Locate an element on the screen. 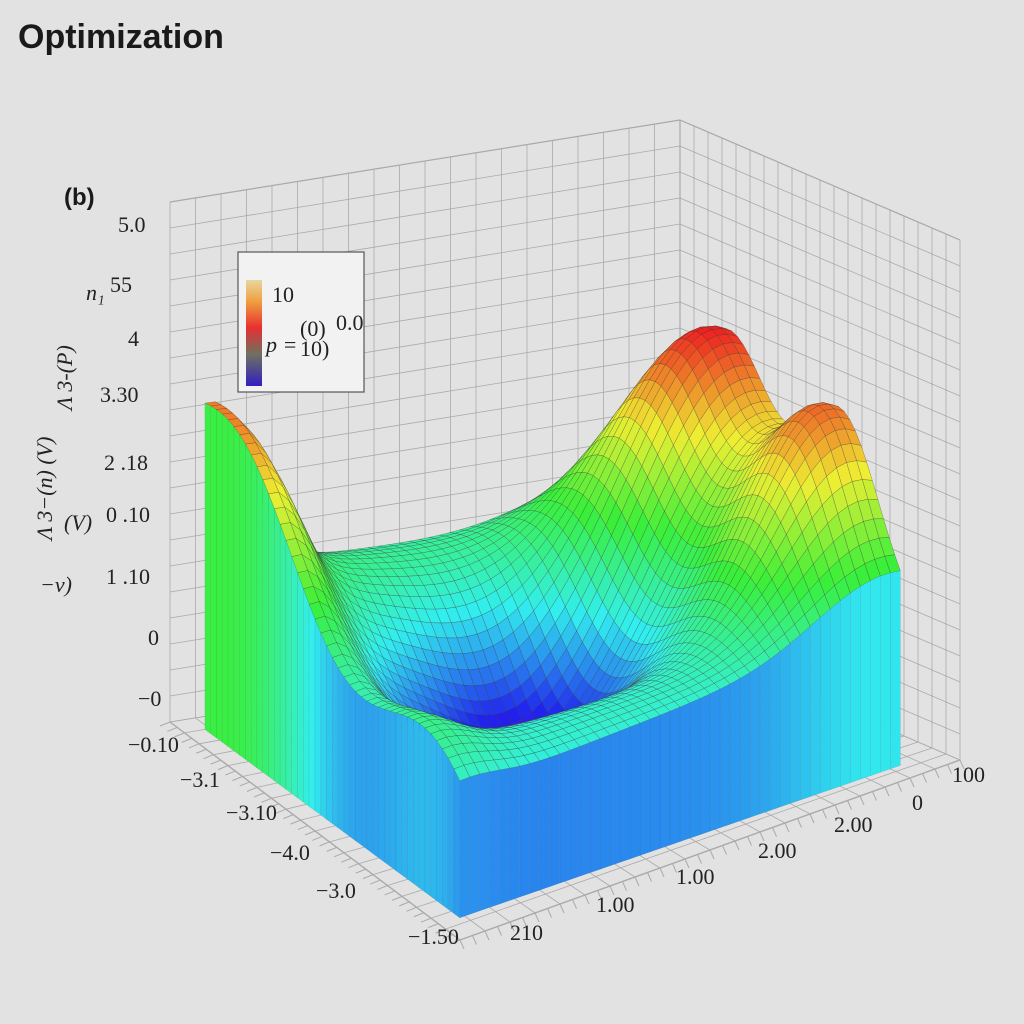 This screenshot has height=1024, width=1024. y-tick-label: 1.00 is located at coordinates (615, 904).